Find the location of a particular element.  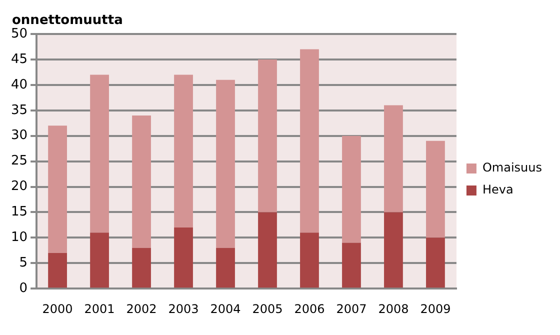

y-tick-label: 20 is located at coordinates (19, 186).